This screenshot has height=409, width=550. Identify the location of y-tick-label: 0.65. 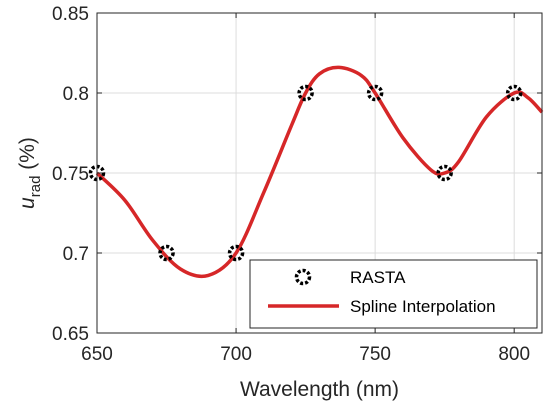
(70, 334).